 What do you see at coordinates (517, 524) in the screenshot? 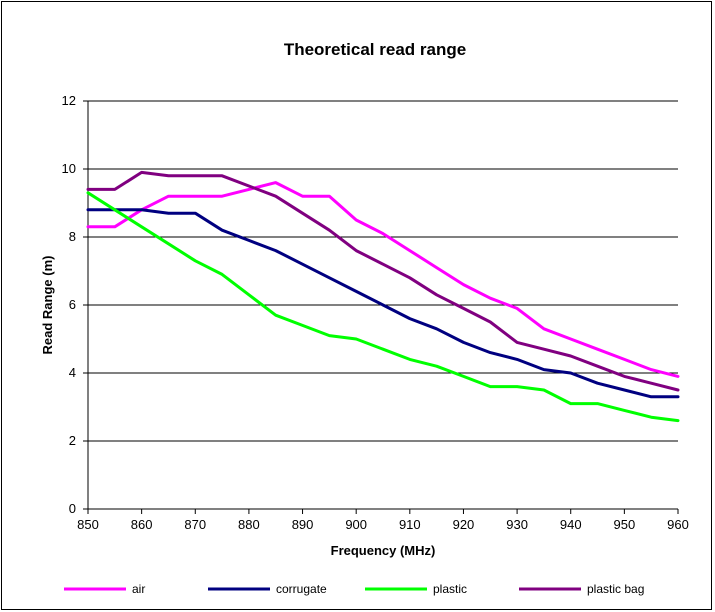
I see `x-tick-label-930: 930` at bounding box center [517, 524].